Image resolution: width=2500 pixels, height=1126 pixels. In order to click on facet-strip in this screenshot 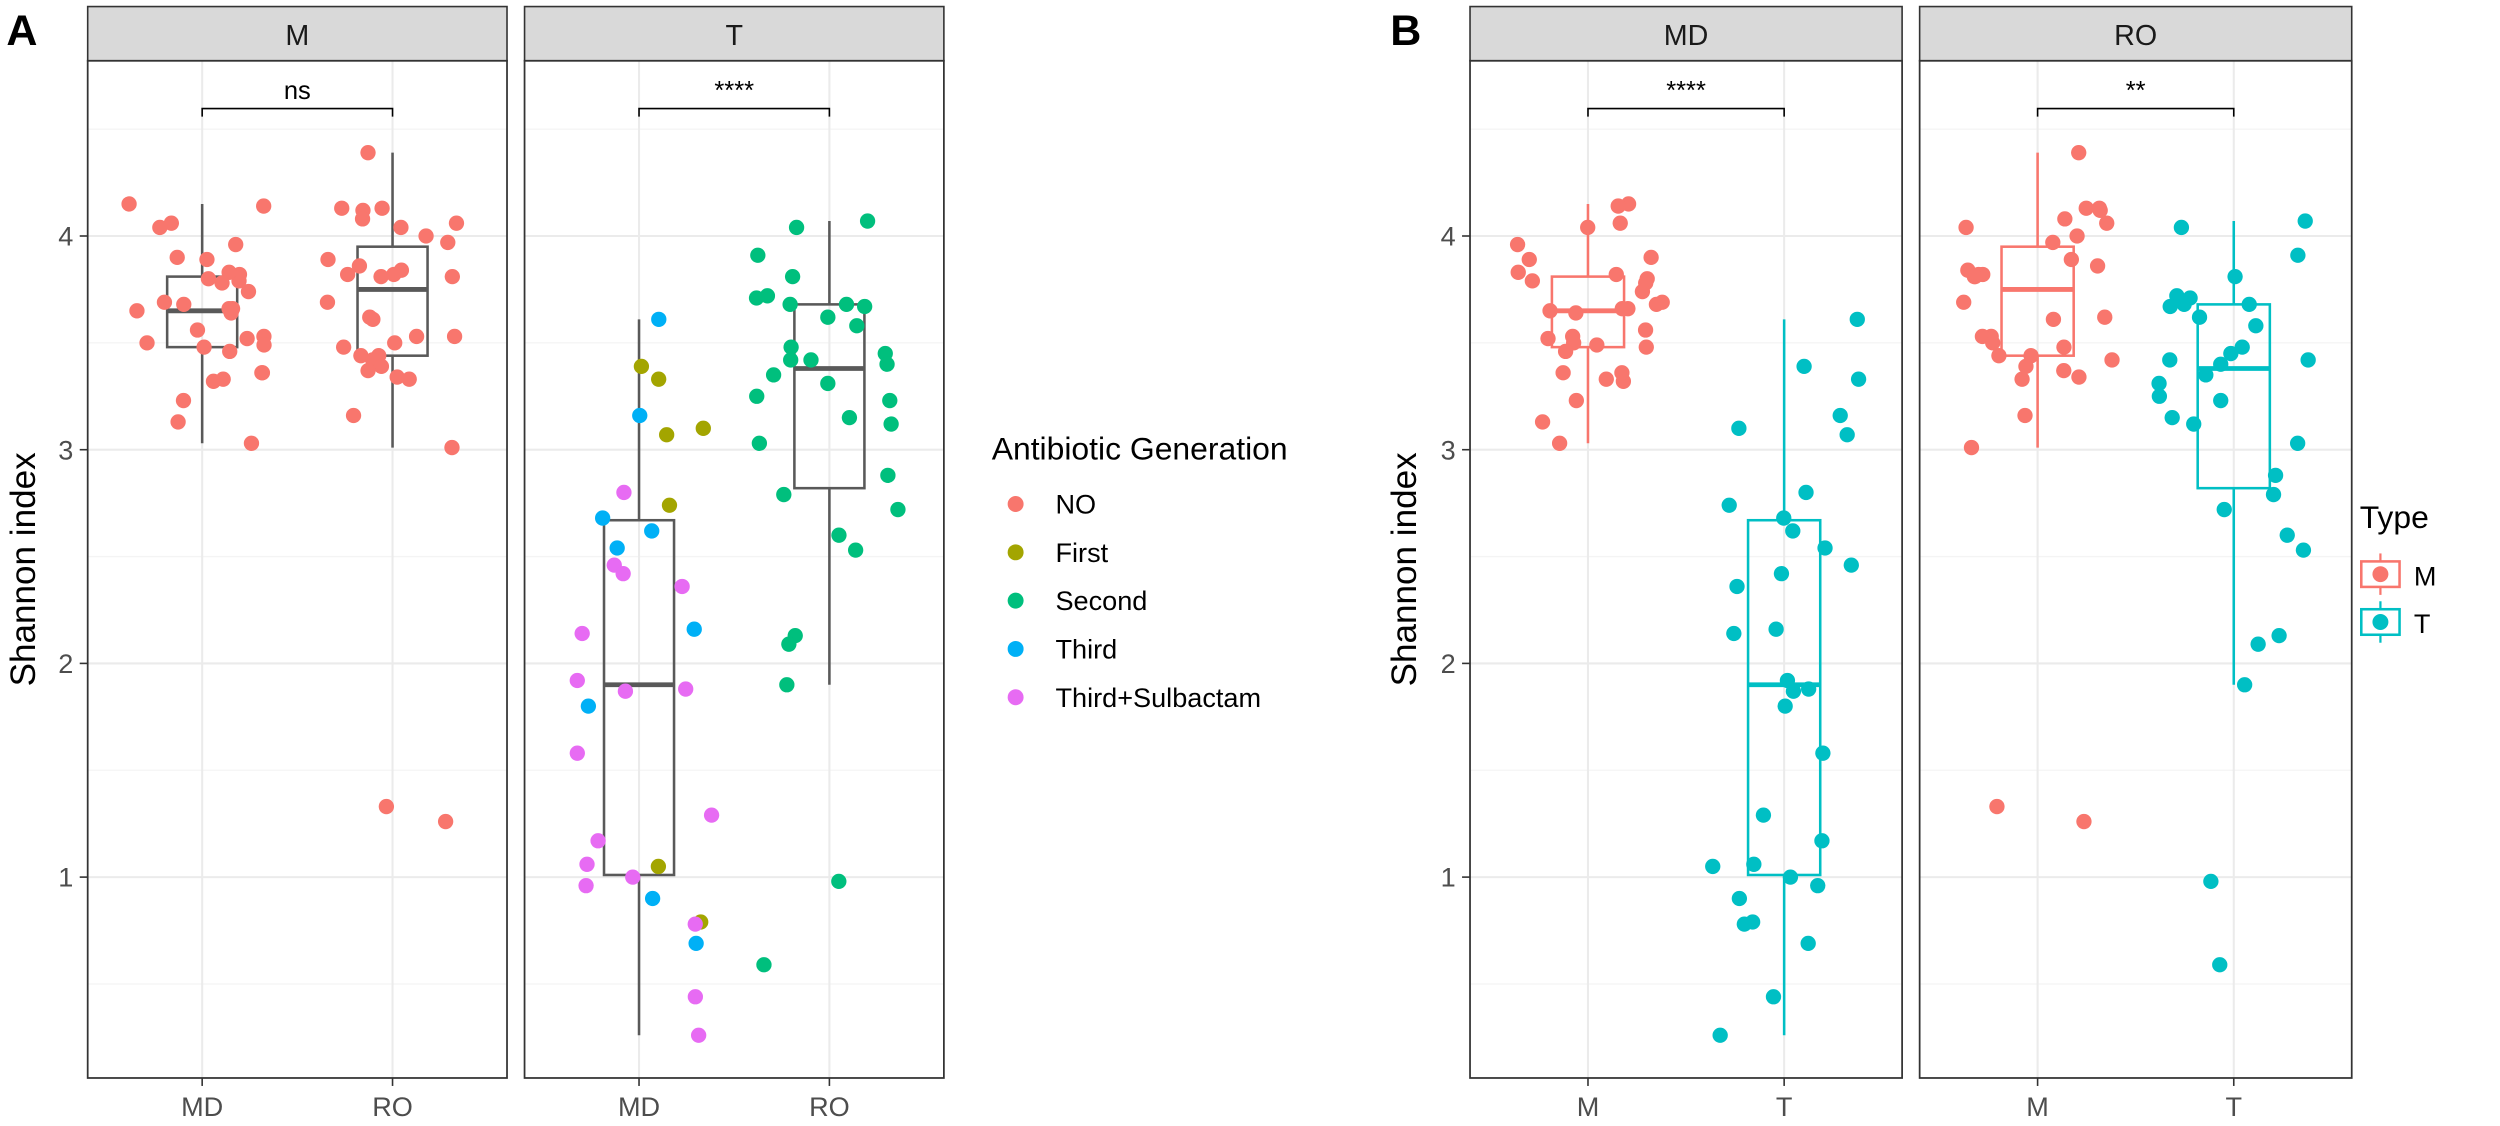, I will do `click(2135, 33)`.